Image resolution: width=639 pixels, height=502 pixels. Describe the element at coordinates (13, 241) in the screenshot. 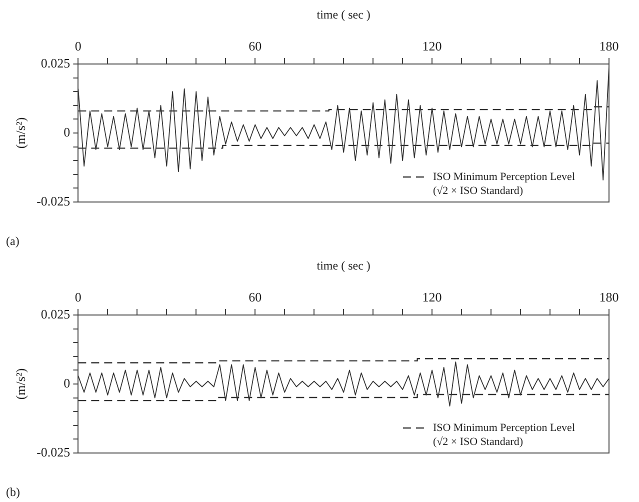

I see `text: (a)` at that location.